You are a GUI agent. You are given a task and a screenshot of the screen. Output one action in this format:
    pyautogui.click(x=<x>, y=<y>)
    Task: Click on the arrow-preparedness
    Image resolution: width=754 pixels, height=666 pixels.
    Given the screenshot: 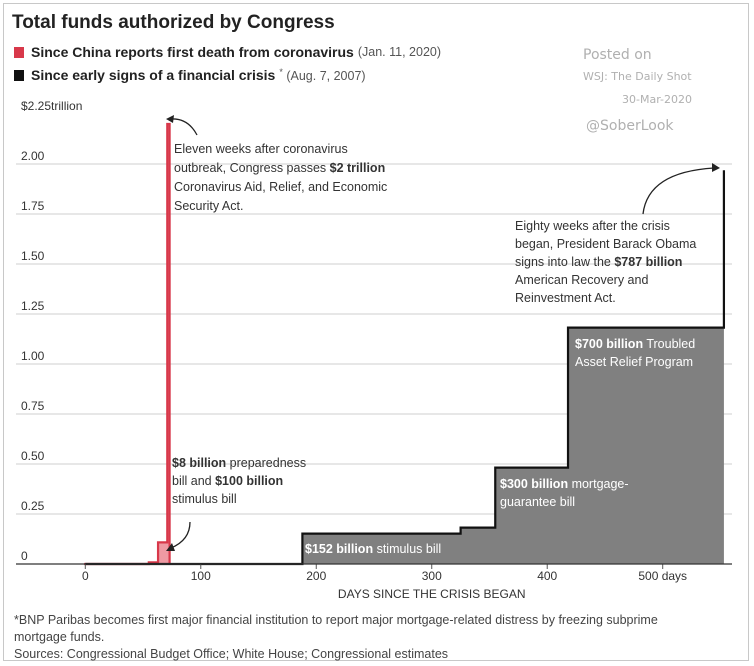 What is the action you would take?
    pyautogui.click(x=180, y=535)
    